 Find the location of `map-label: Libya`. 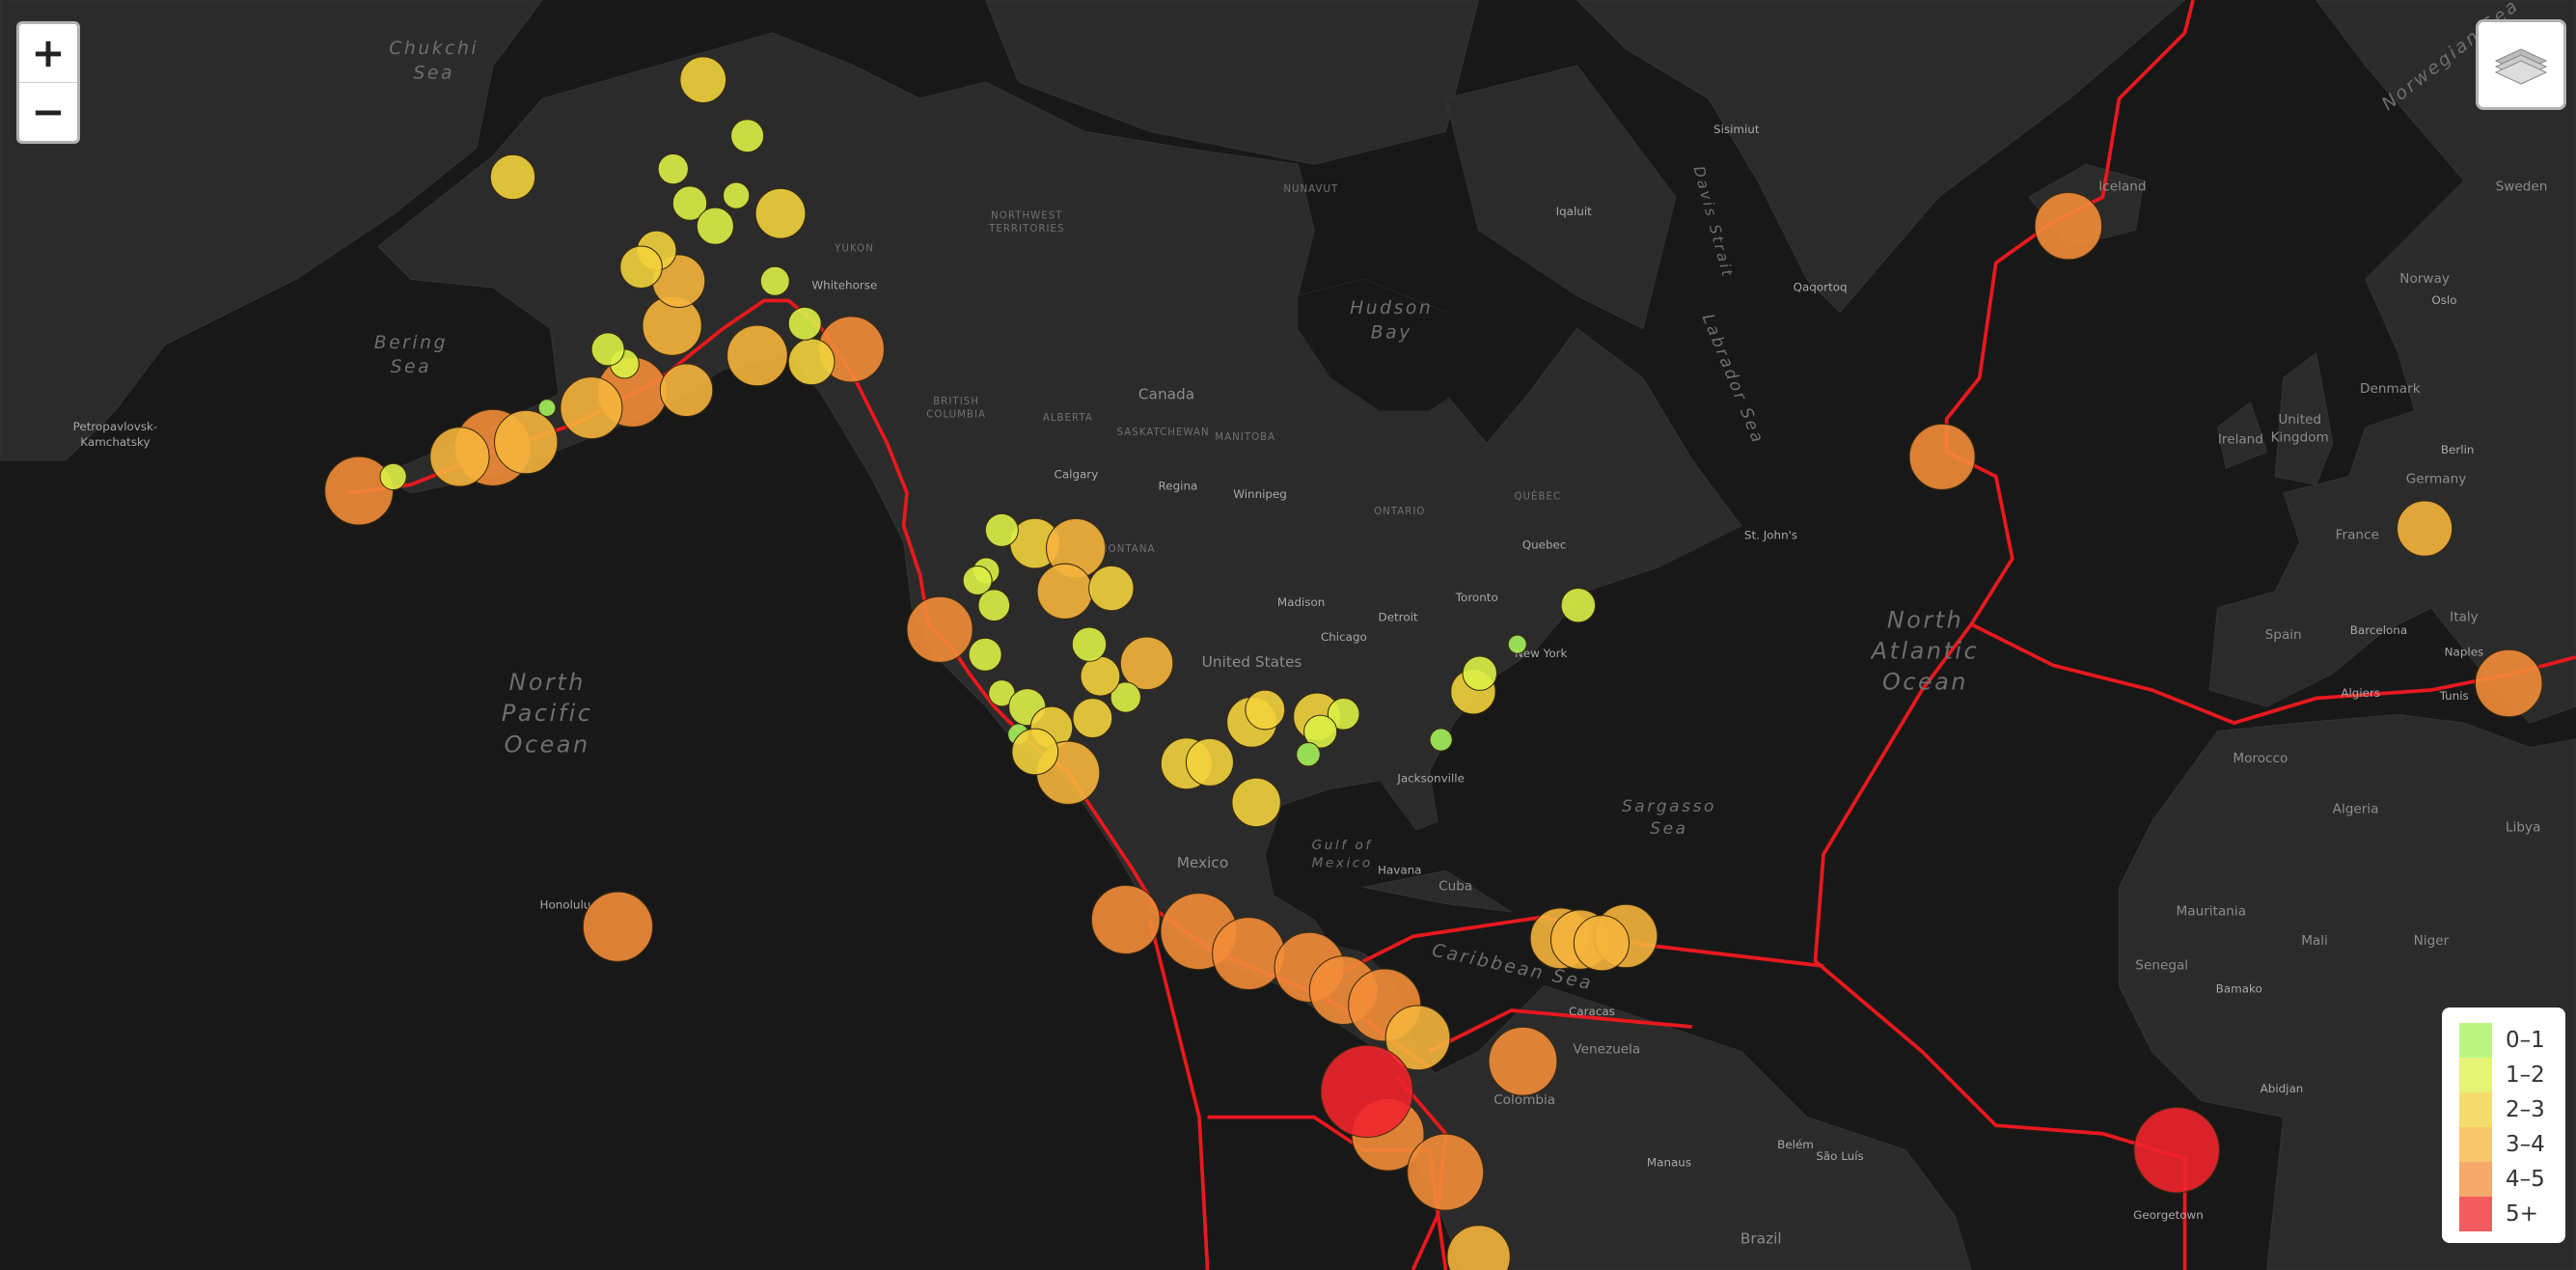

map-label: Libya is located at coordinates (2523, 827).